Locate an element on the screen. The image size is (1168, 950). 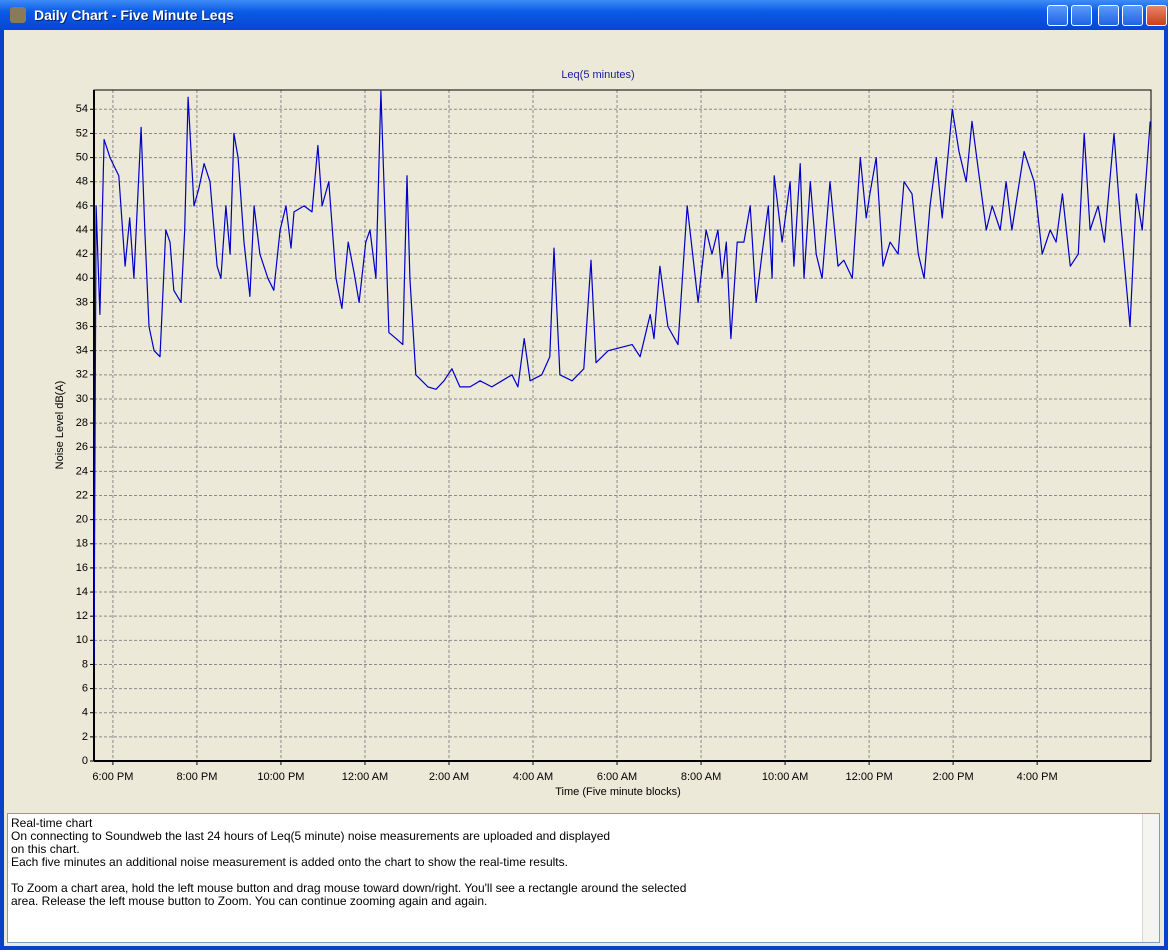
y-tick-label: 36 is located at coordinates (82, 326).